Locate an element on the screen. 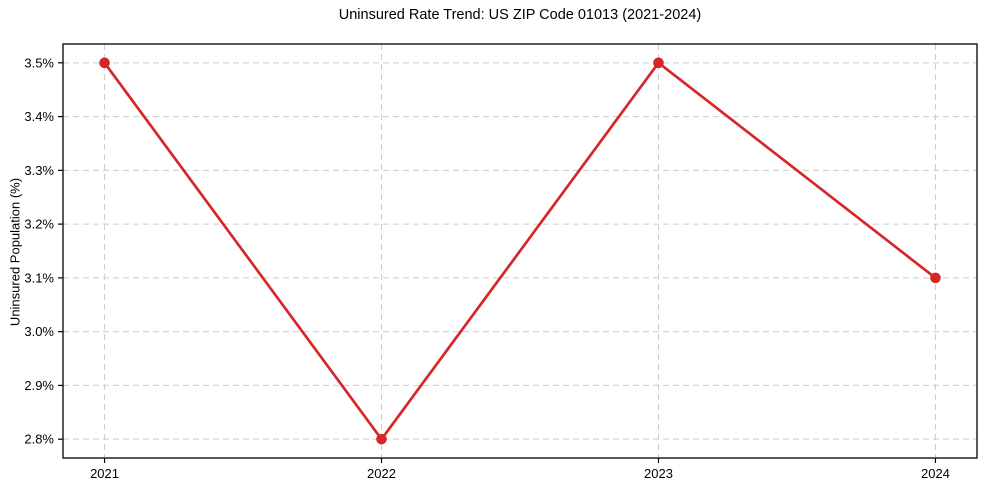 Image resolution: width=989 pixels, height=490 pixels. x-tick-label: 2024 is located at coordinates (935, 473).